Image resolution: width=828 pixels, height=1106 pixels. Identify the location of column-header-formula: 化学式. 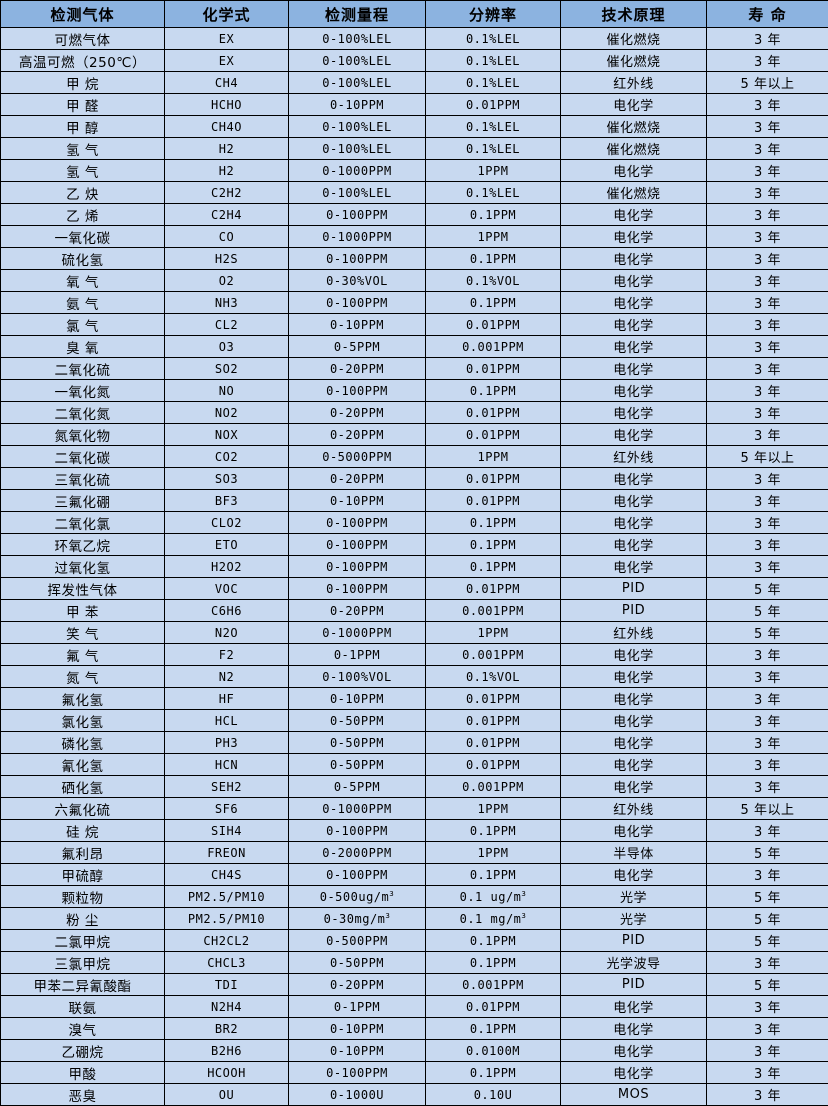
(227, 14).